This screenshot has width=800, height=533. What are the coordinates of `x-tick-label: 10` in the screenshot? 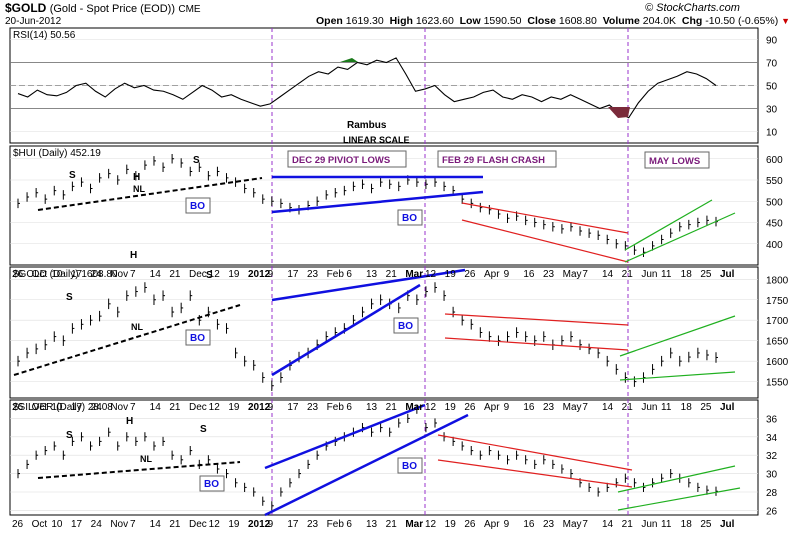 It's located at (57, 274).